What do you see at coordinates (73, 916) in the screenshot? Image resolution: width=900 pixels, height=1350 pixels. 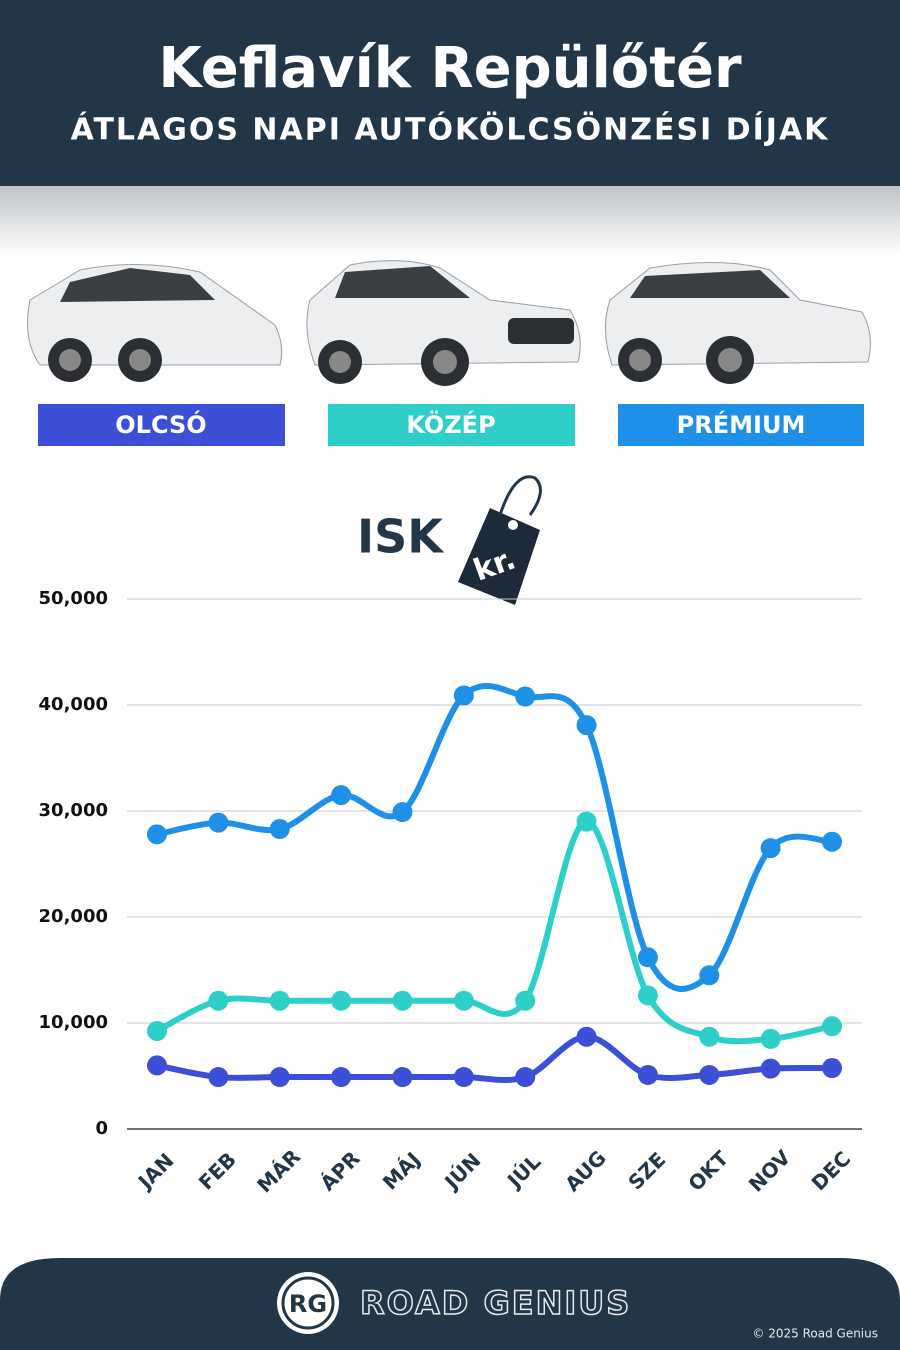 I see `y-tick-label: 20,000` at bounding box center [73, 916].